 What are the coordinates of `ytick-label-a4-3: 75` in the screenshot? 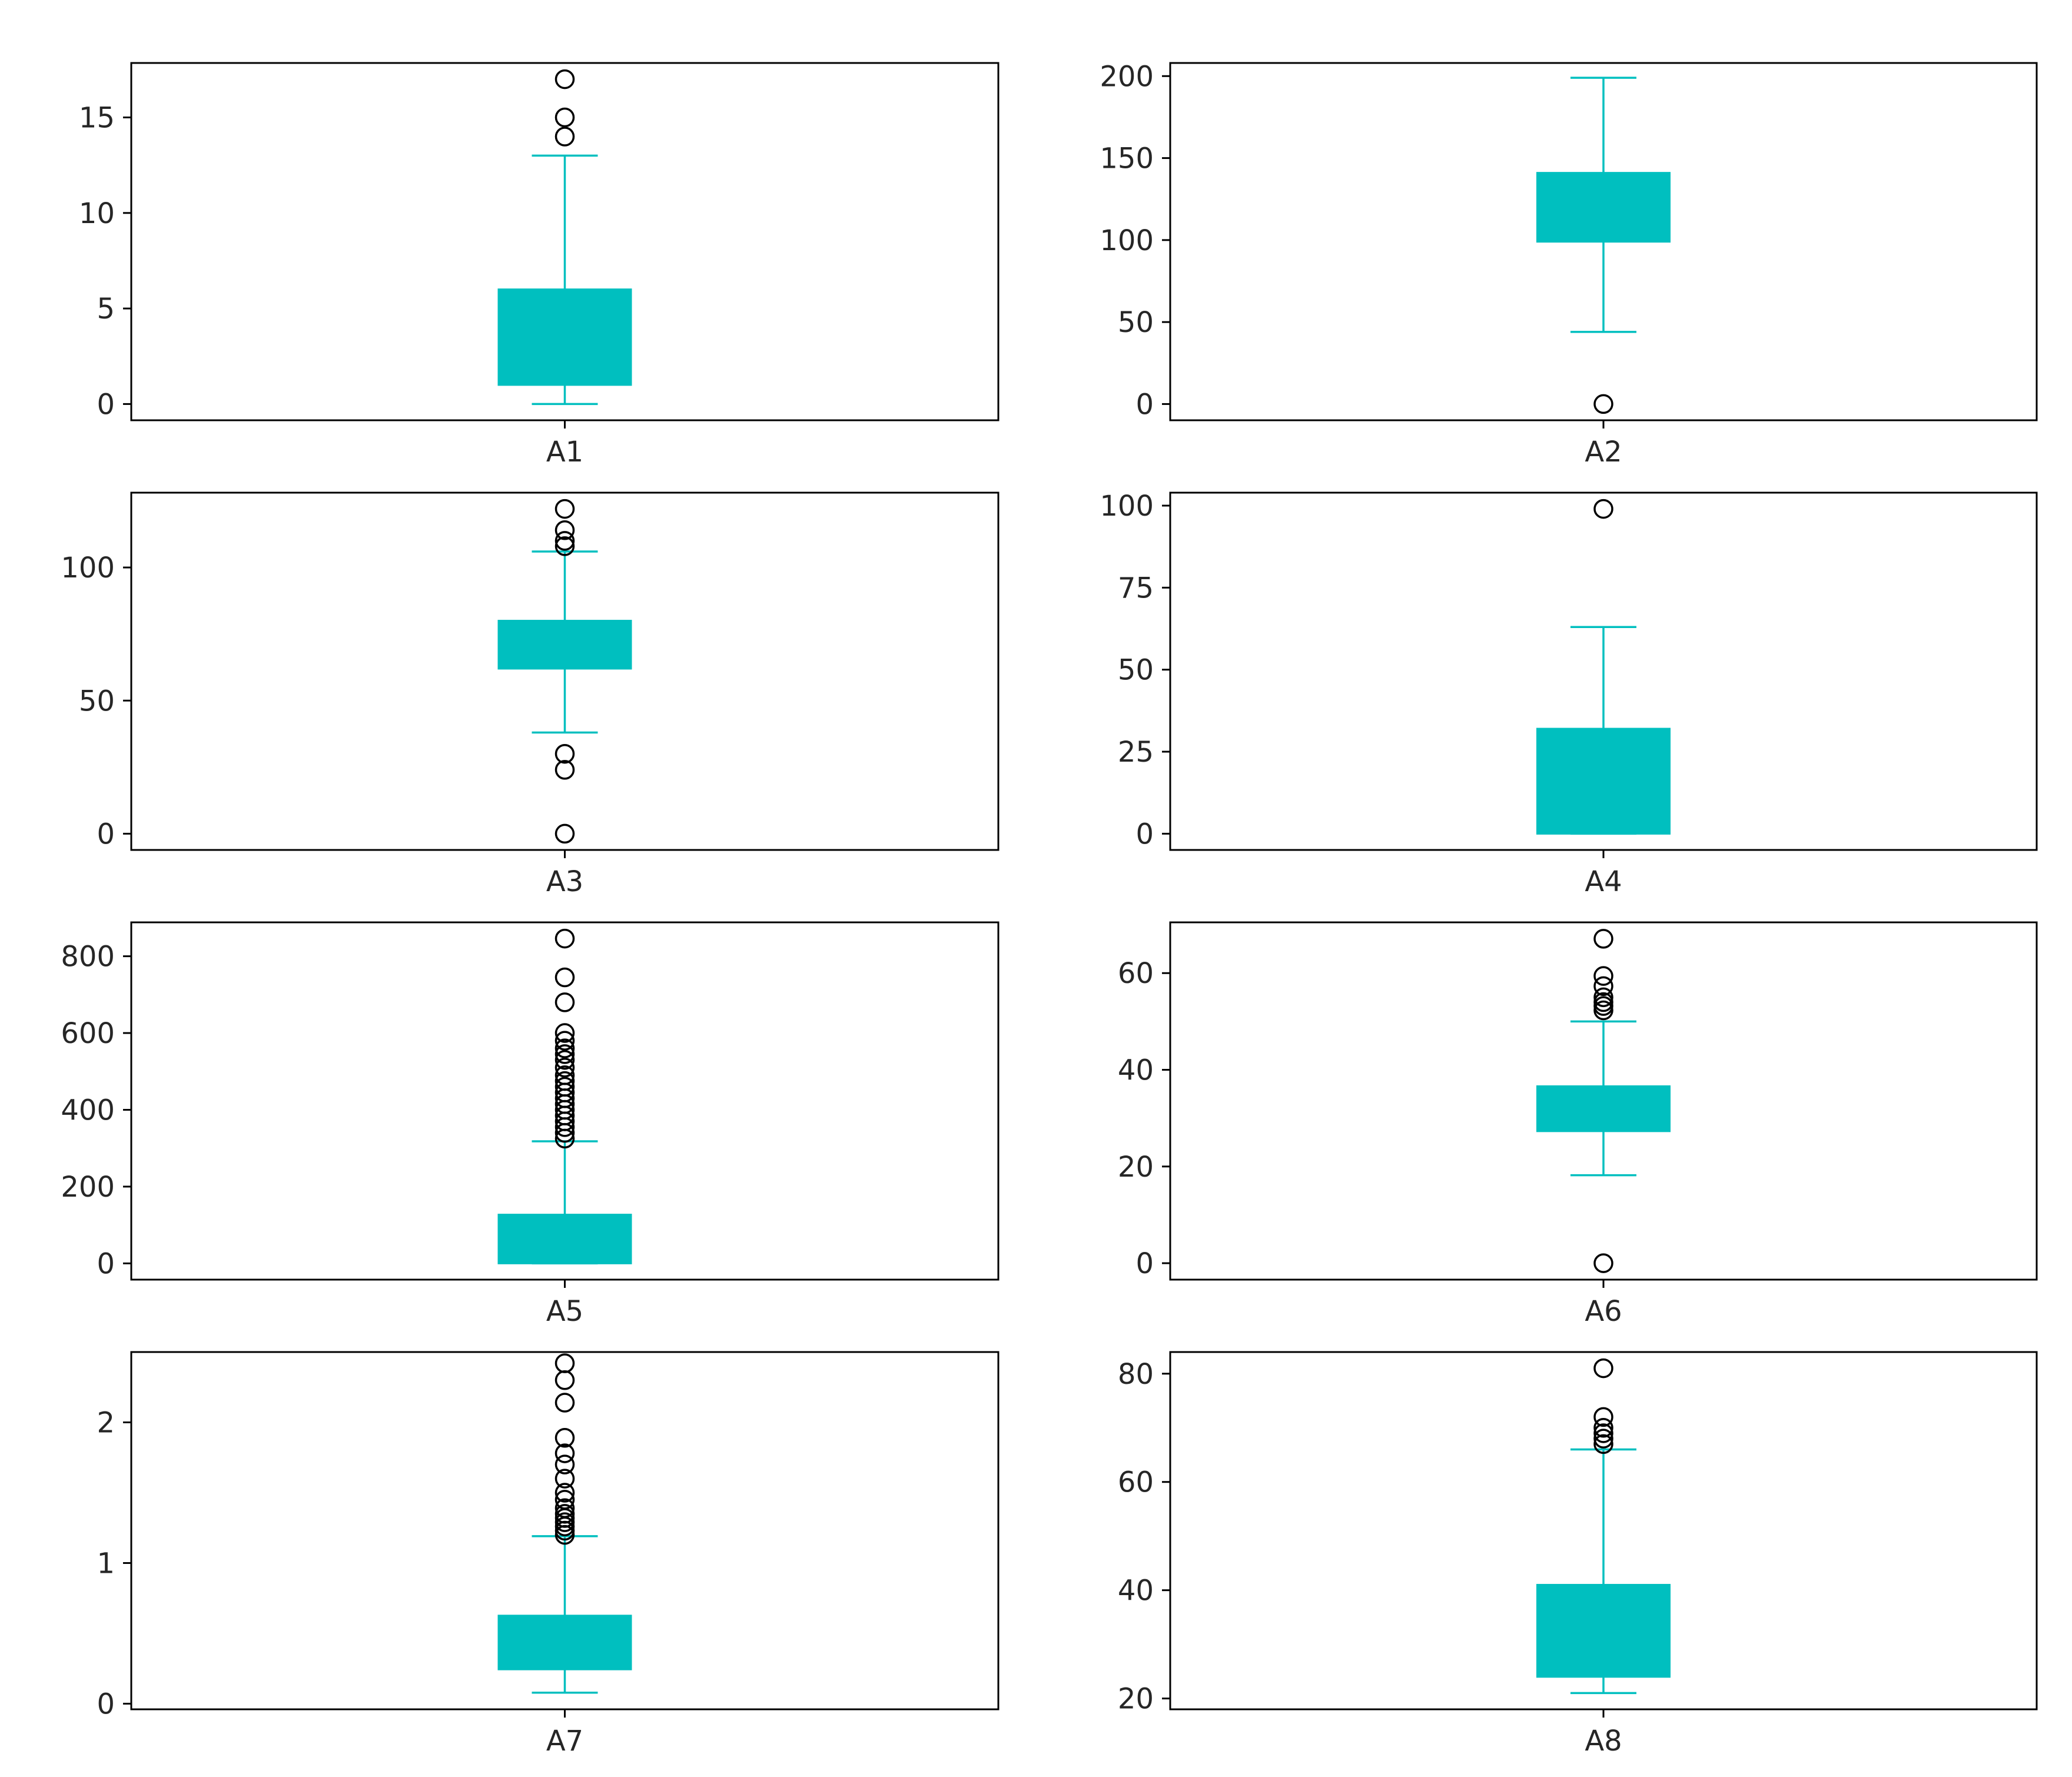 It's located at (1136, 588).